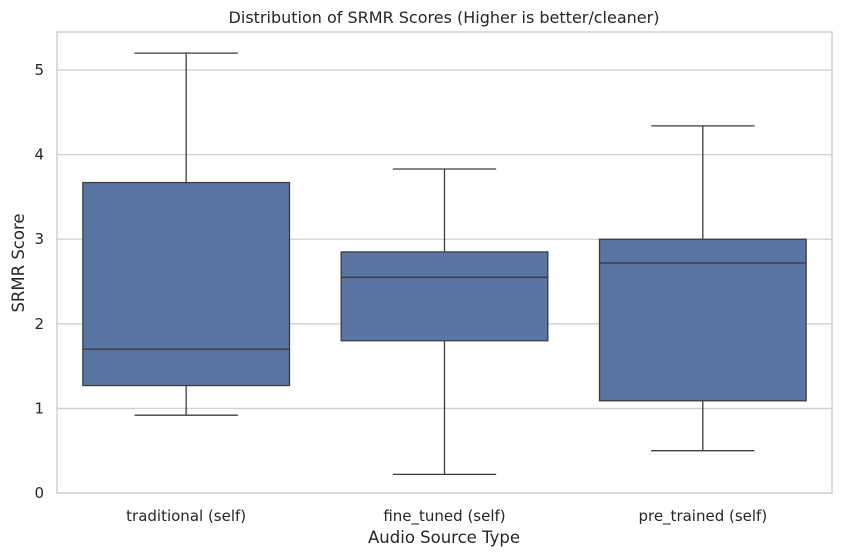 This screenshot has width=841, height=557. What do you see at coordinates (39, 239) in the screenshot?
I see `y-tick-label: 3` at bounding box center [39, 239].